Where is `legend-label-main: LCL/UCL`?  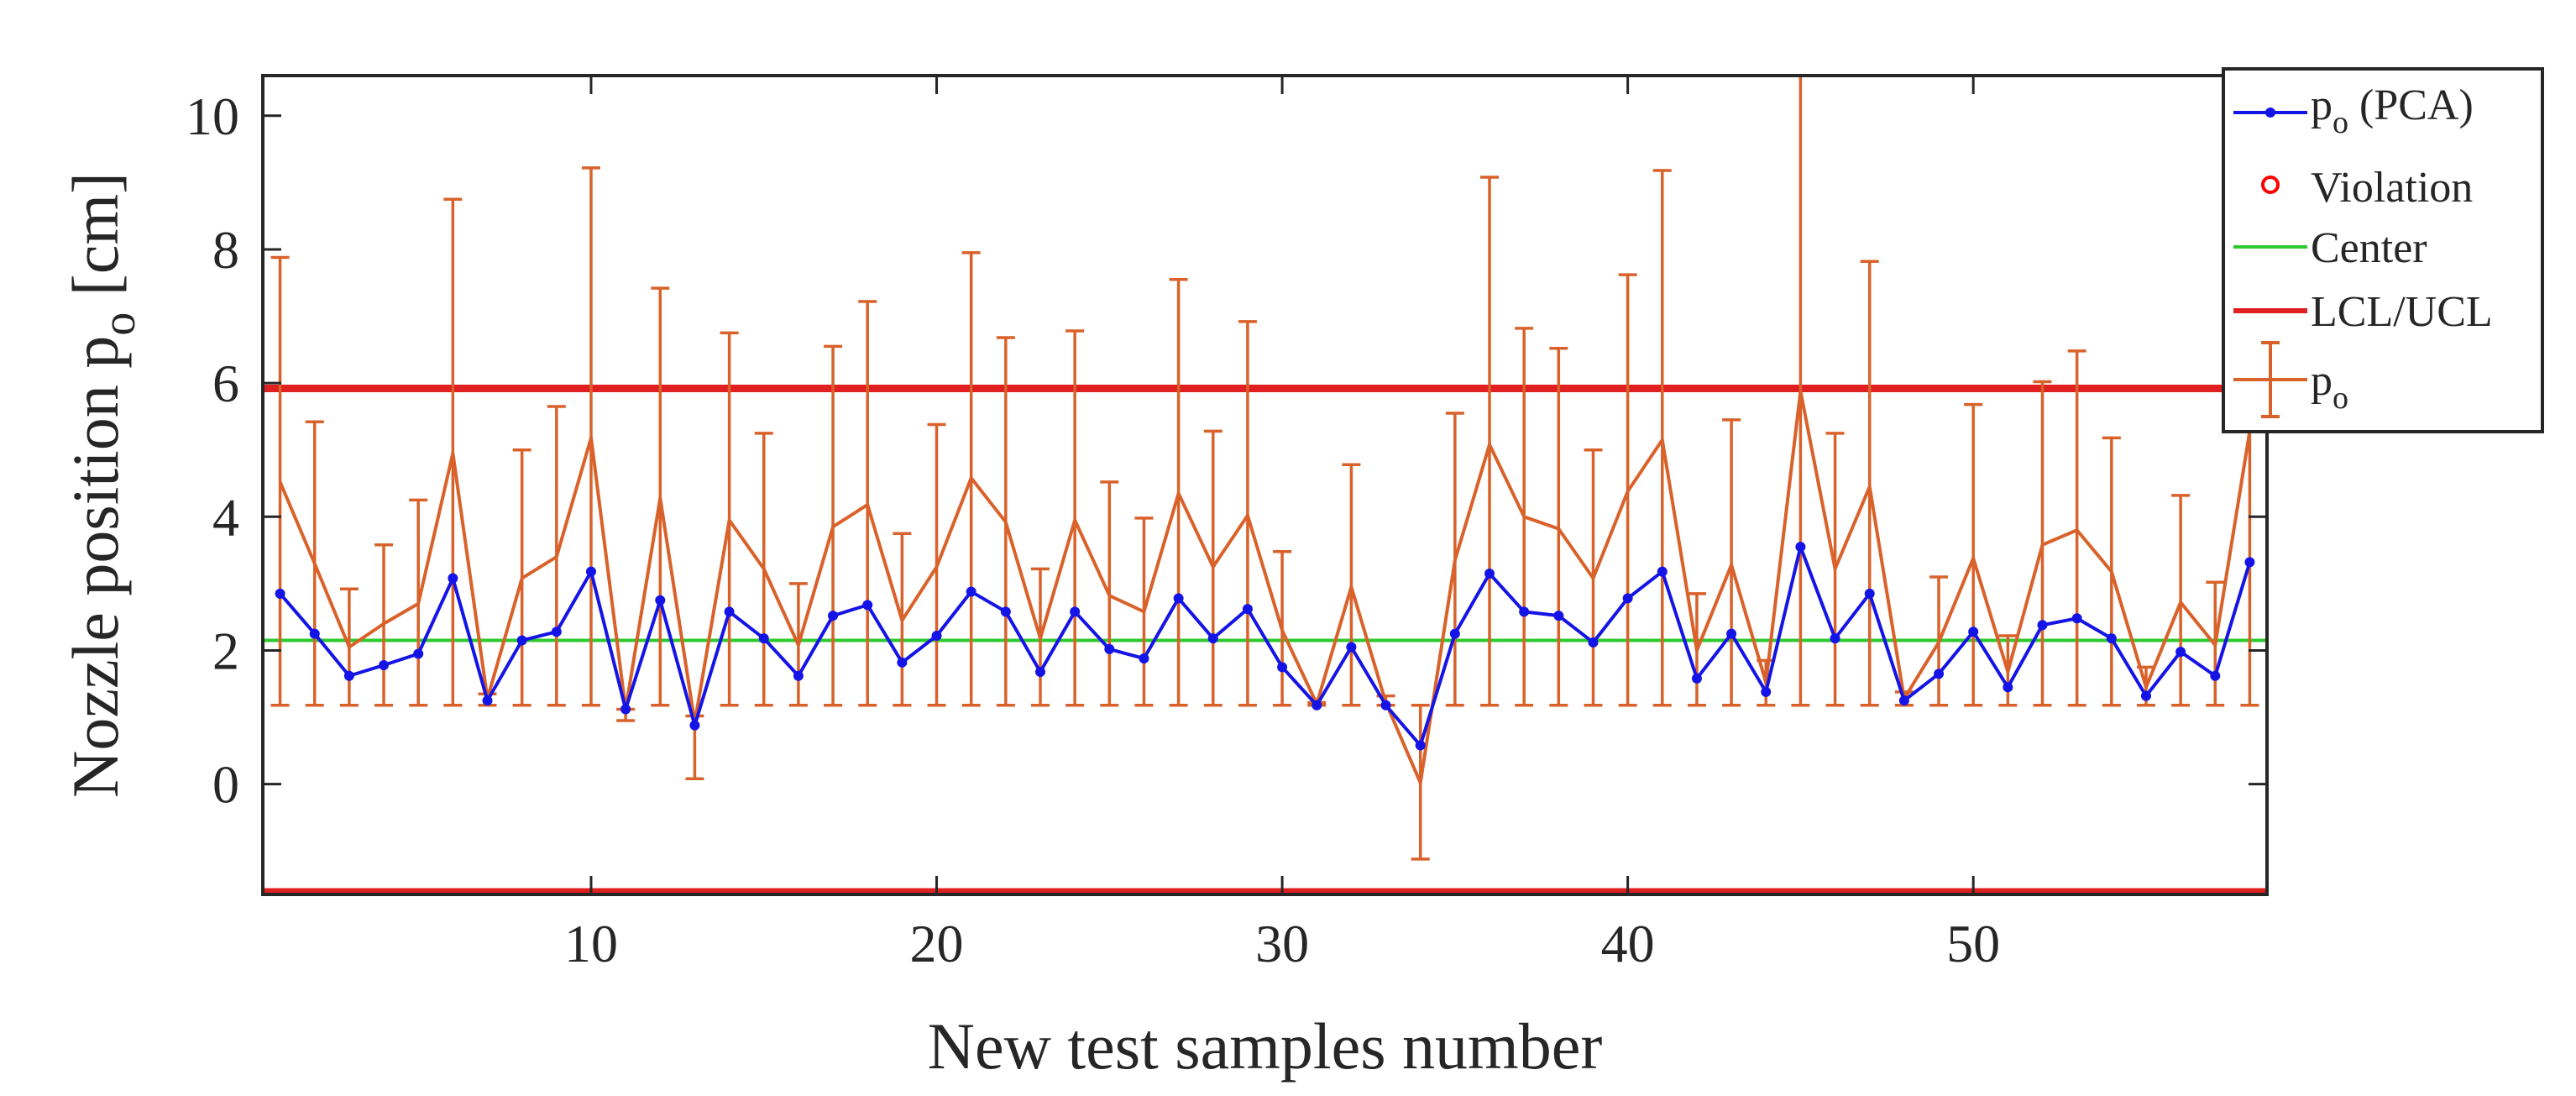
legend-label-main: LCL/UCL is located at coordinates (2402, 312).